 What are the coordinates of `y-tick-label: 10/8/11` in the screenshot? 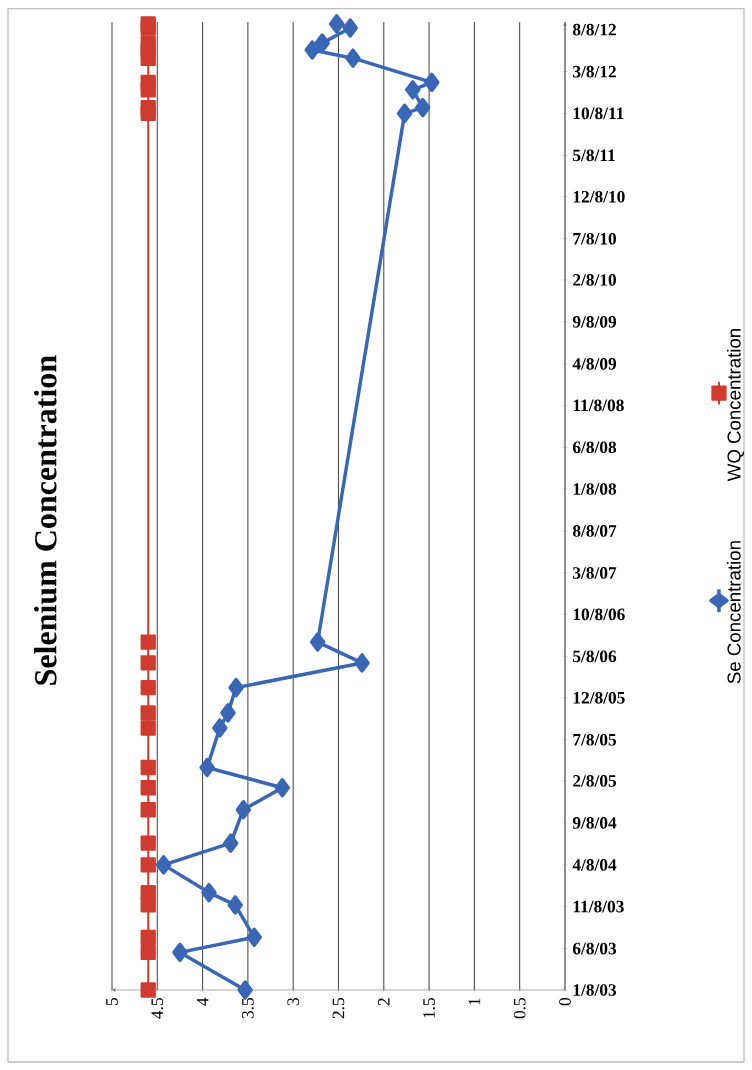 It's located at (598, 113).